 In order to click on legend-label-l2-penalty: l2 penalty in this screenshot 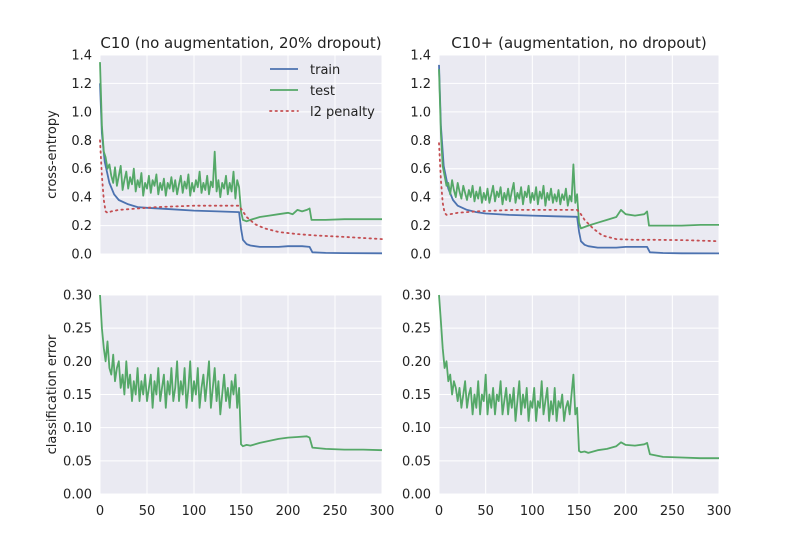, I will do `click(342, 112)`.